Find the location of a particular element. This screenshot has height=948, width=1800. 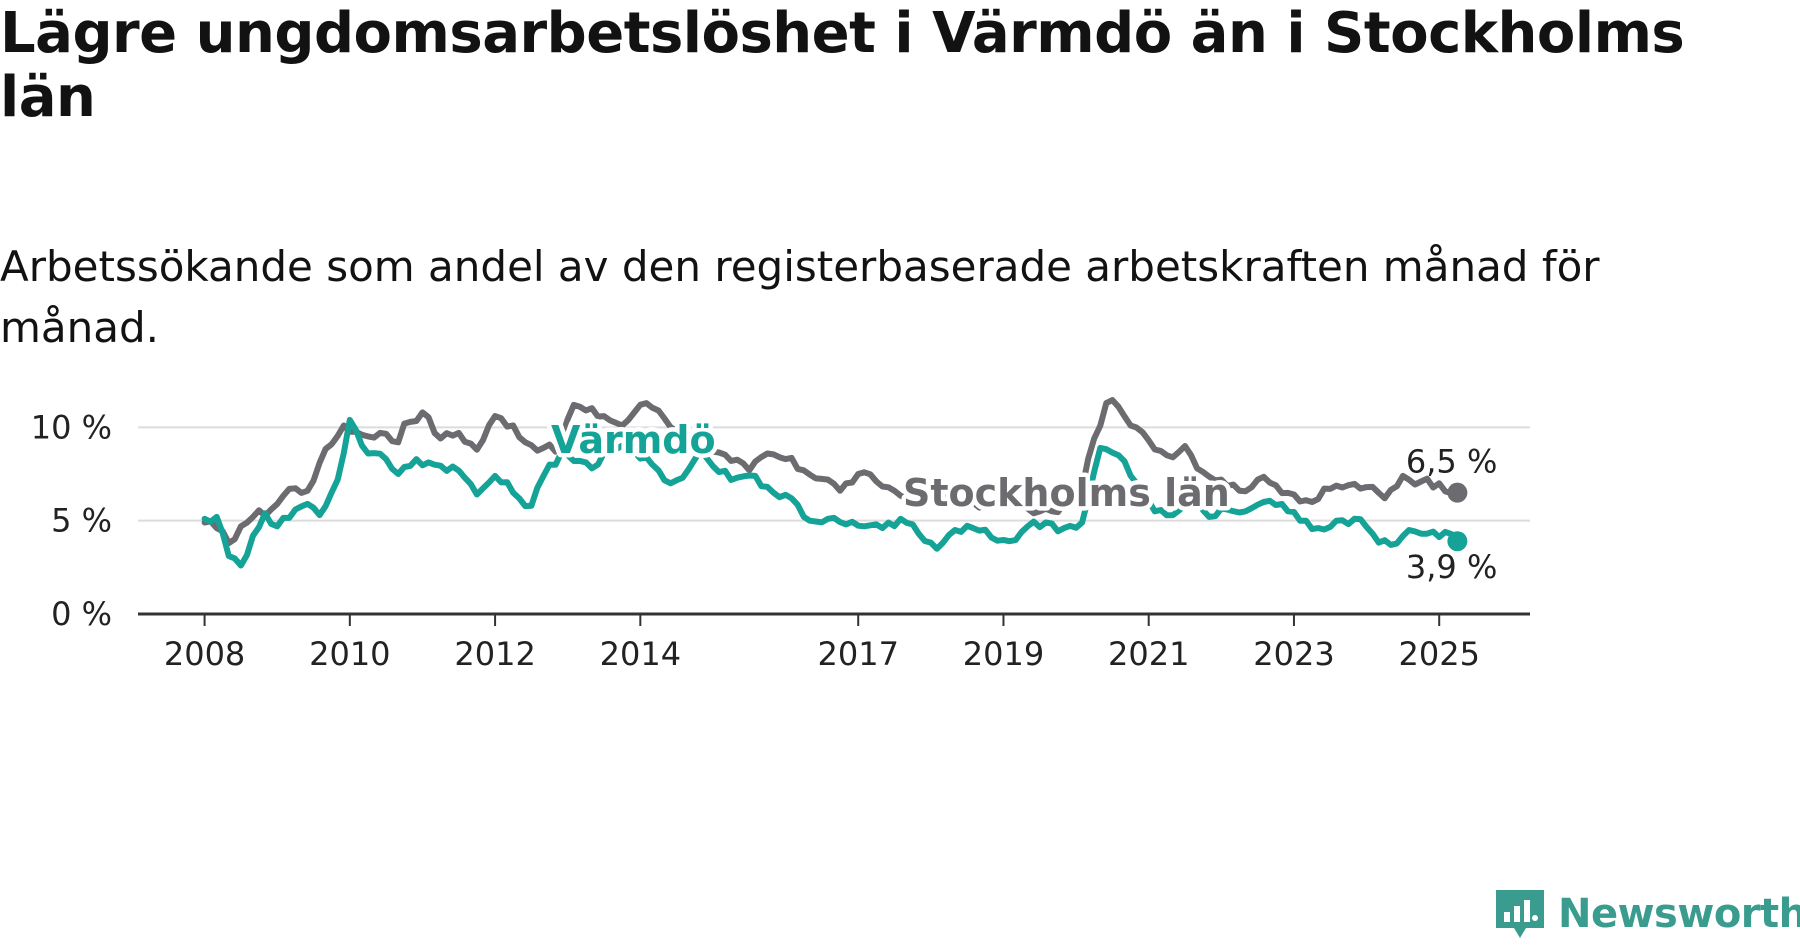

x-tick-label: 2021 is located at coordinates (1148, 654).